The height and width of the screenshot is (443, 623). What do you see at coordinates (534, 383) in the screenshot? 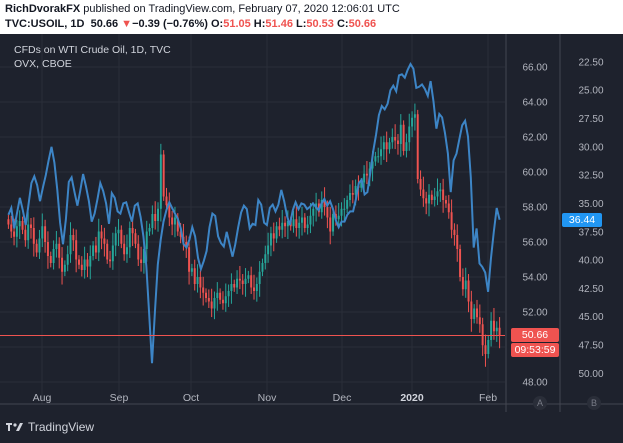
I see `left-tick-label-9: 48.00` at bounding box center [534, 383].